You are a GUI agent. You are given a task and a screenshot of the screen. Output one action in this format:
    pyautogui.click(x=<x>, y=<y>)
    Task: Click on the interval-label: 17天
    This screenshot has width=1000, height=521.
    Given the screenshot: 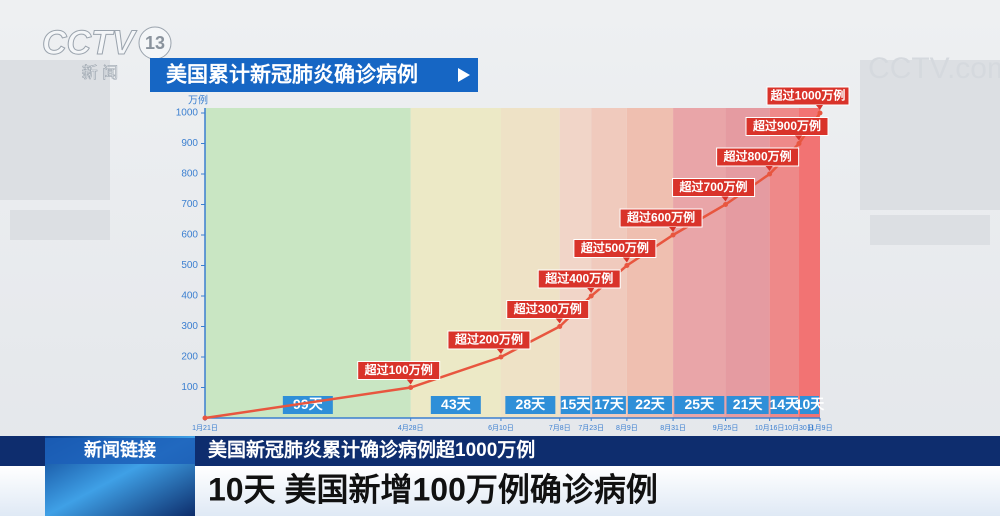 What is the action you would take?
    pyautogui.click(x=609, y=404)
    